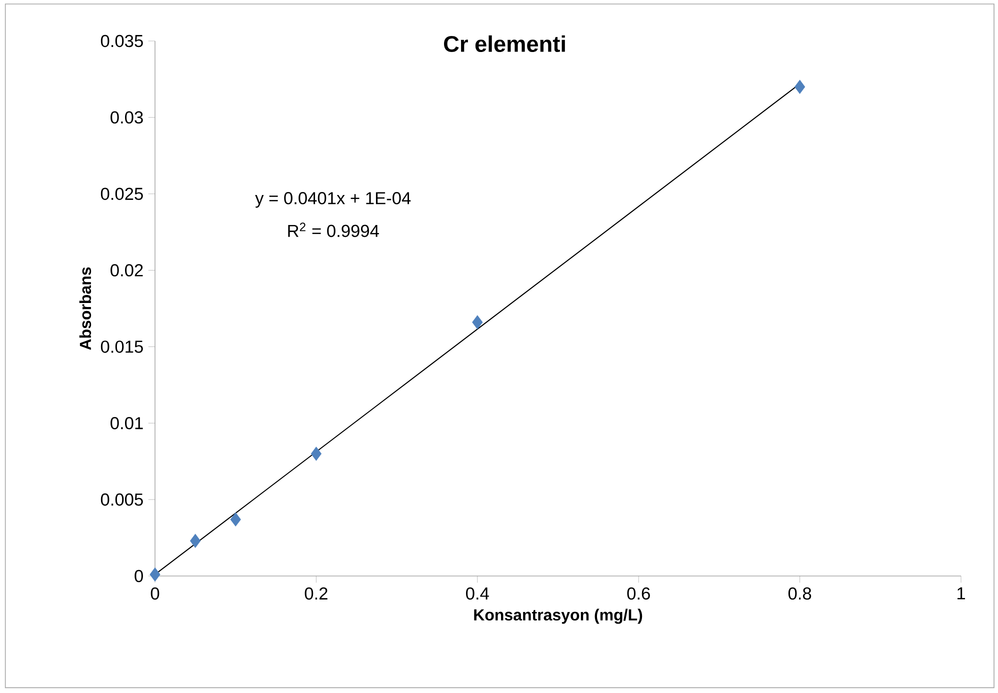 The image size is (998, 693). Describe the element at coordinates (800, 593) in the screenshot. I see `x-tick-label: 0.8` at that location.